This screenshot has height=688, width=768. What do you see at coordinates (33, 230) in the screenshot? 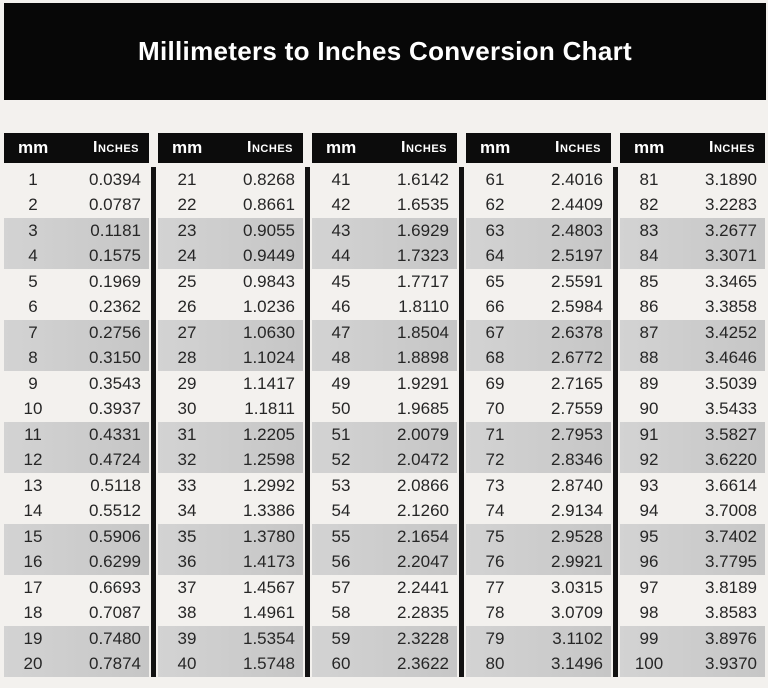
I see `mm-value: 3` at bounding box center [33, 230].